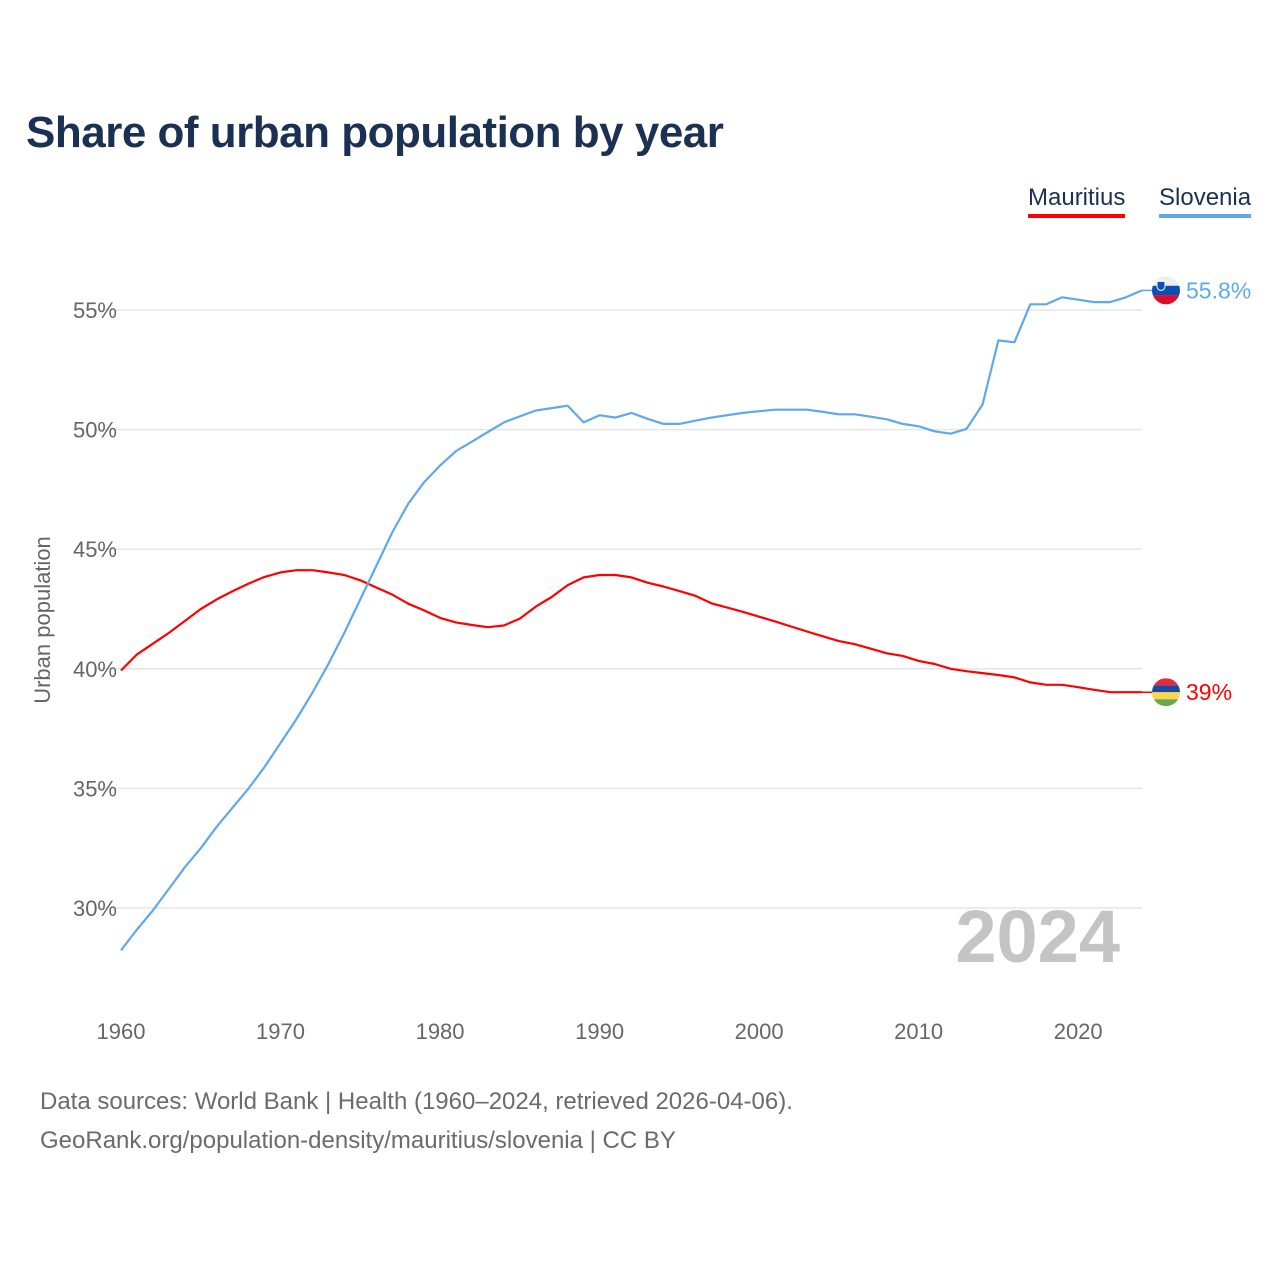 The width and height of the screenshot is (1280, 1280). What do you see at coordinates (1209, 692) in the screenshot?
I see `end-value-label-mauritius: 39%` at bounding box center [1209, 692].